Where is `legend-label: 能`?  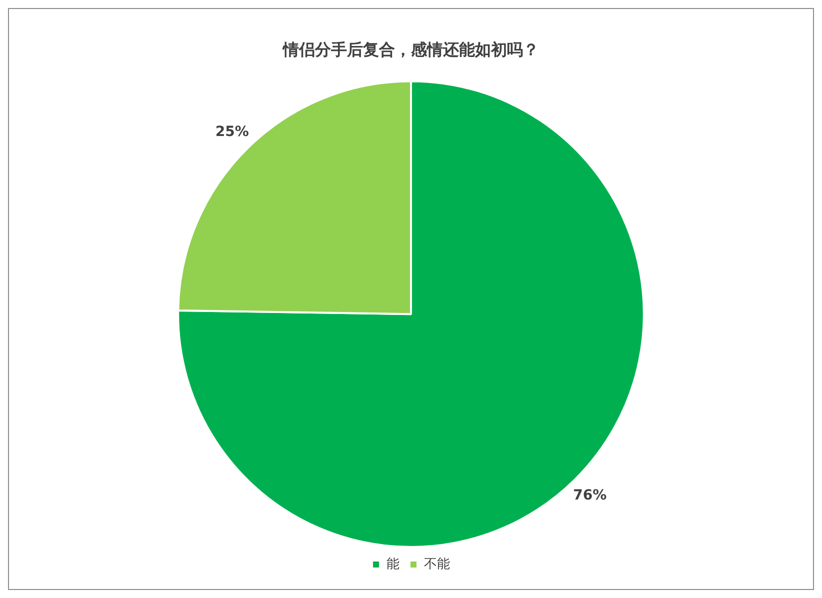 legend-label: 能 is located at coordinates (393, 564).